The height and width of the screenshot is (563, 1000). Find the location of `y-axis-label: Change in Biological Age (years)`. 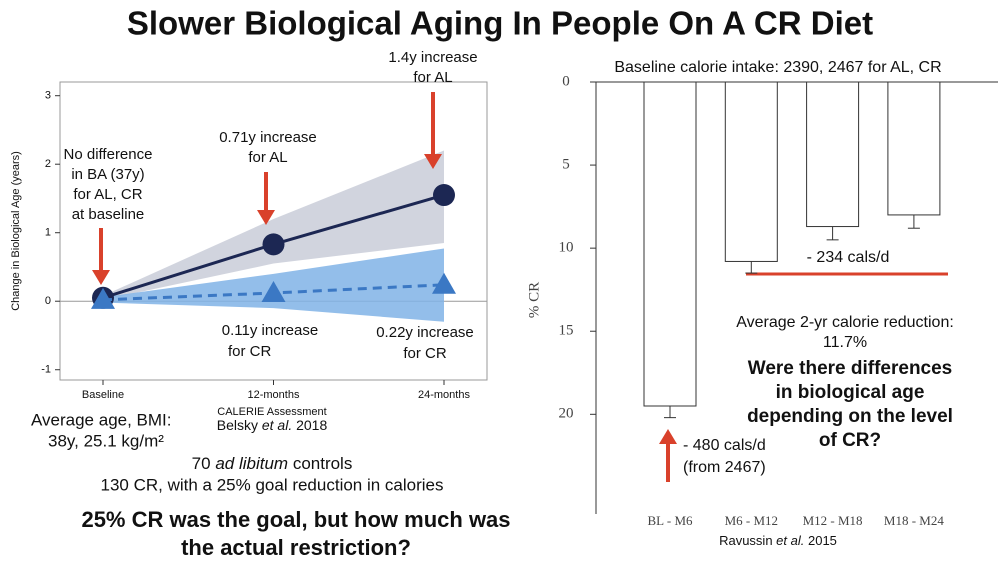

y-axis-label: Change in Biological Age (years) is located at coordinates (16, 231).